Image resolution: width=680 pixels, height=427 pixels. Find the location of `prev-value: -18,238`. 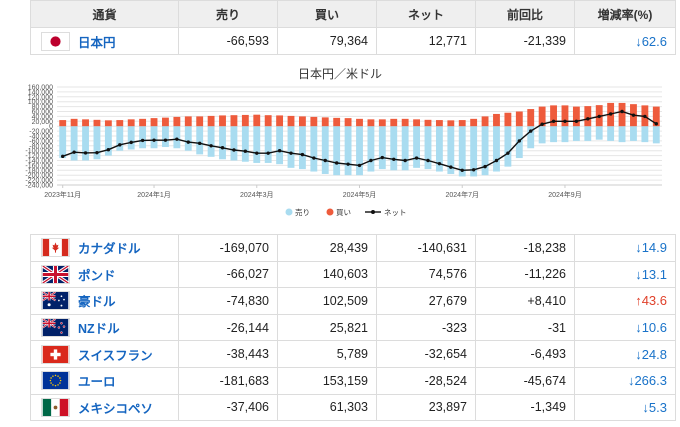

prev-value: -18,238 is located at coordinates (525, 248).